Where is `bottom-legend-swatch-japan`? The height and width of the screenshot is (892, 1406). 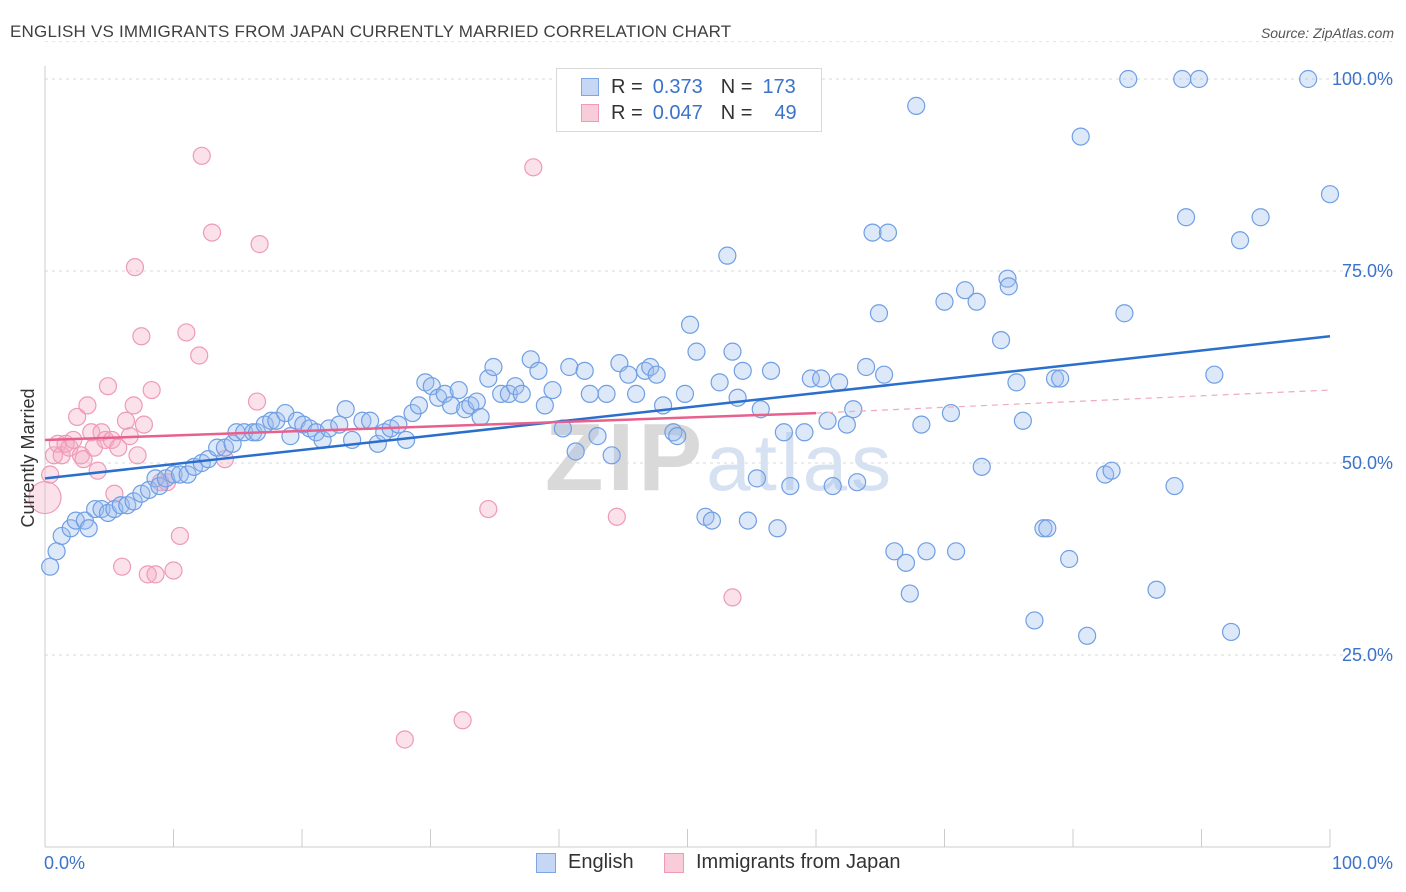
bottom-legend-swatch-japan is located at coordinates (674, 862).